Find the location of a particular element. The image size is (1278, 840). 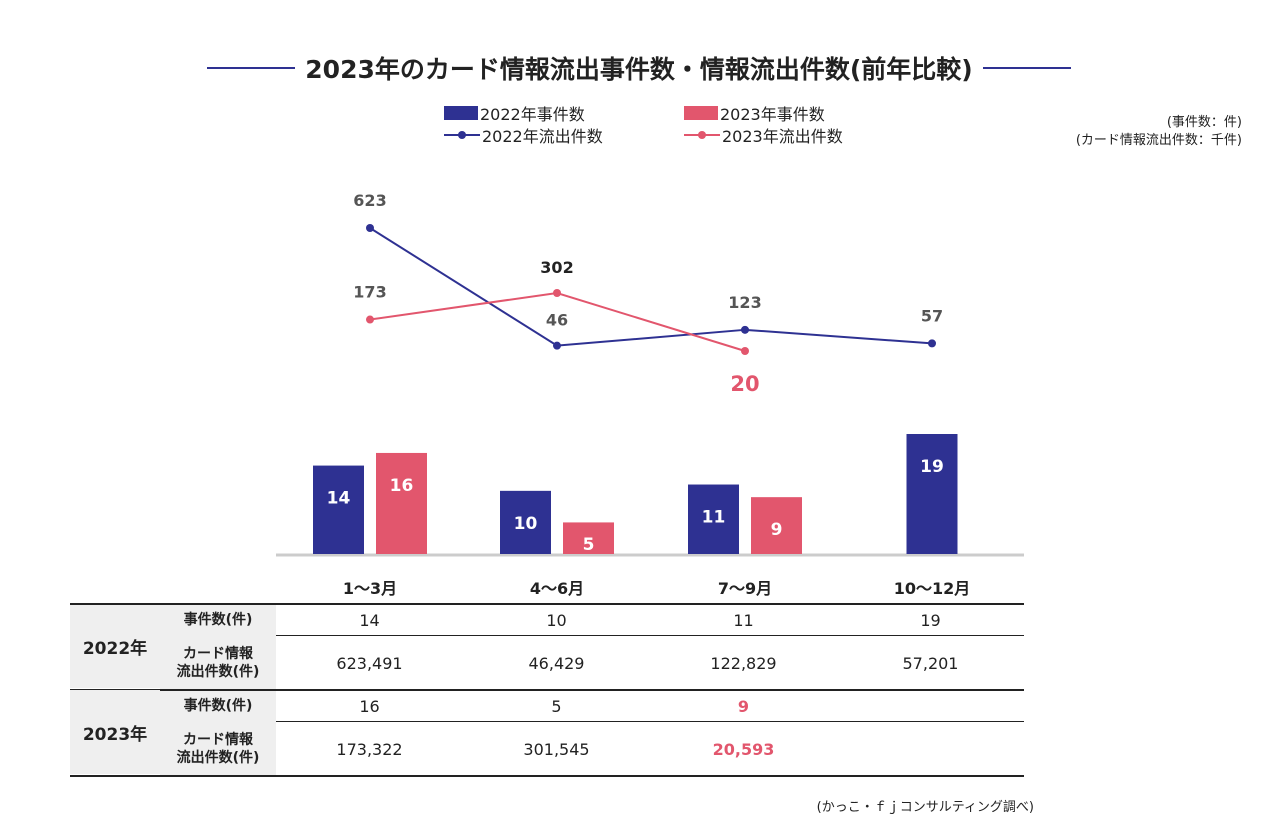

legend-label-bar2023: 2023年事件数 is located at coordinates (772, 114).